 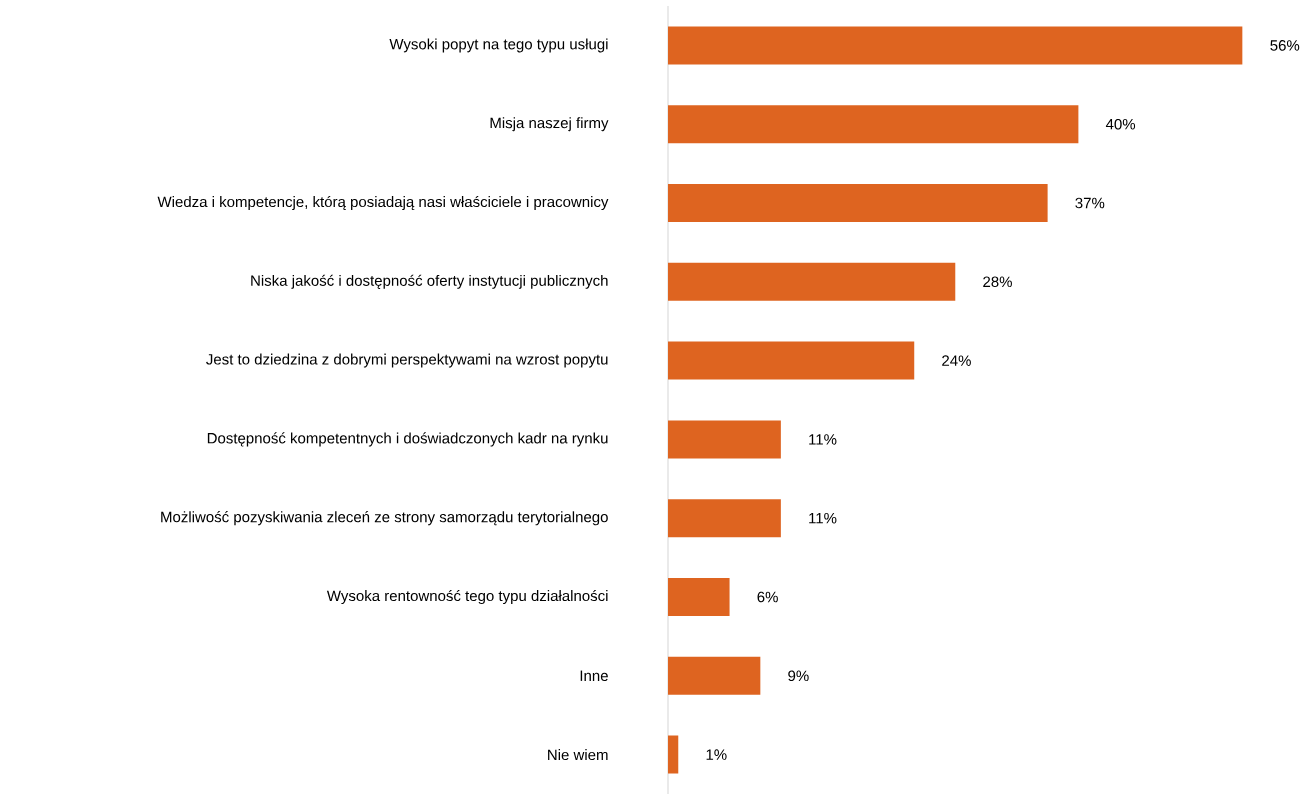 What do you see at coordinates (407, 360) in the screenshot?
I see `y-tick-label: Jest to dziedzina z dobrymi perspektywami na wzrost popytu` at bounding box center [407, 360].